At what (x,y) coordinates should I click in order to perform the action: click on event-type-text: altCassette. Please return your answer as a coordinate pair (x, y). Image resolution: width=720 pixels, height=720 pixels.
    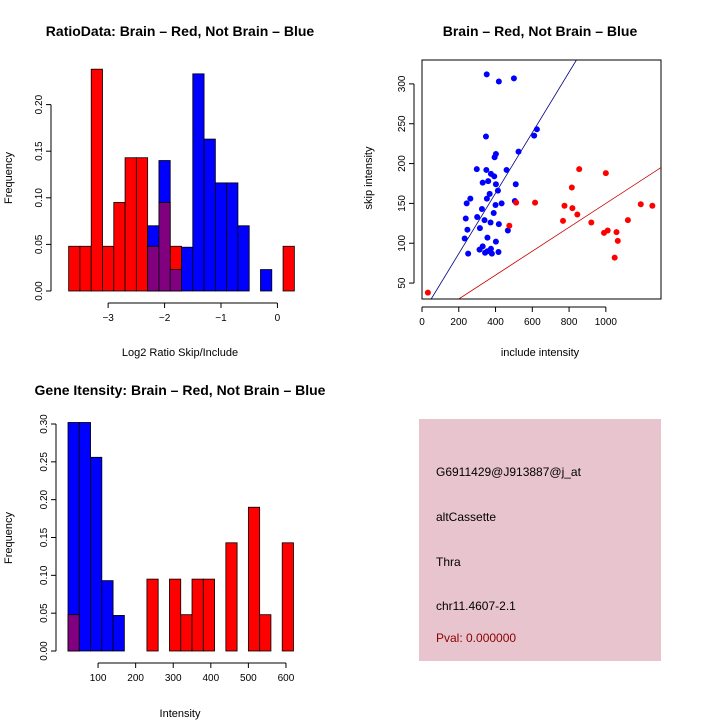
    Looking at the image, I should click on (466, 517).